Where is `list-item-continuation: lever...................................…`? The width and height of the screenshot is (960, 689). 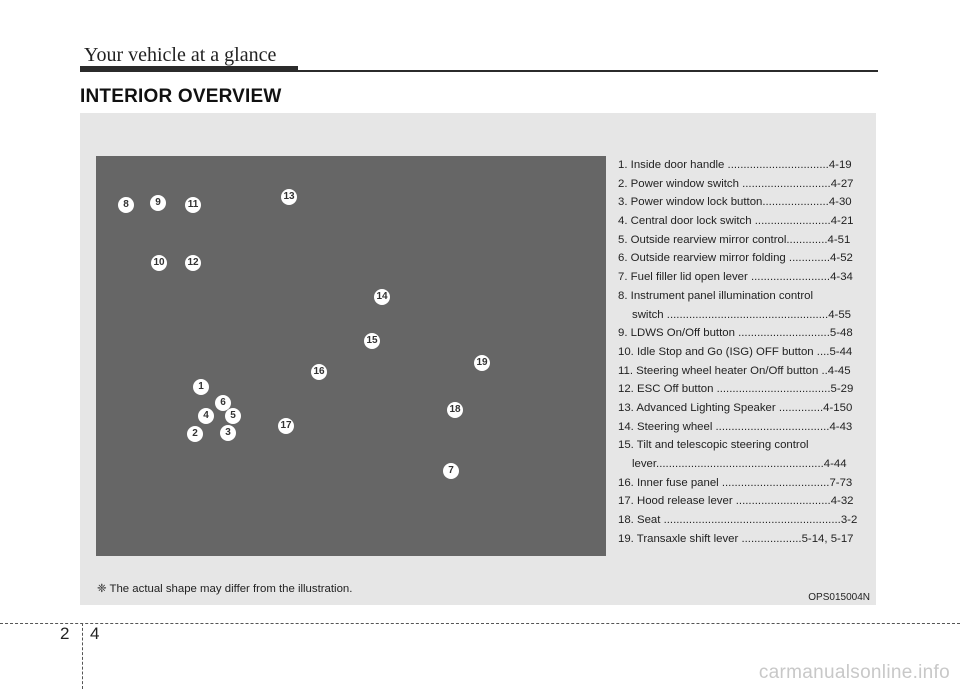
list-item-continuation: lever...................................… is located at coordinates (739, 464).